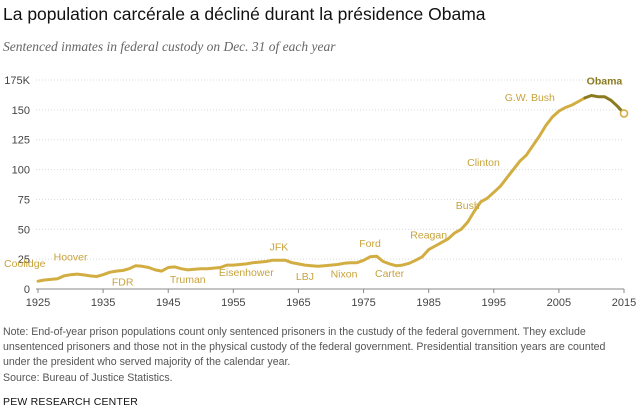 This screenshot has height=417, width=636. What do you see at coordinates (188, 280) in the screenshot?
I see `president-label-truman: Truman` at bounding box center [188, 280].